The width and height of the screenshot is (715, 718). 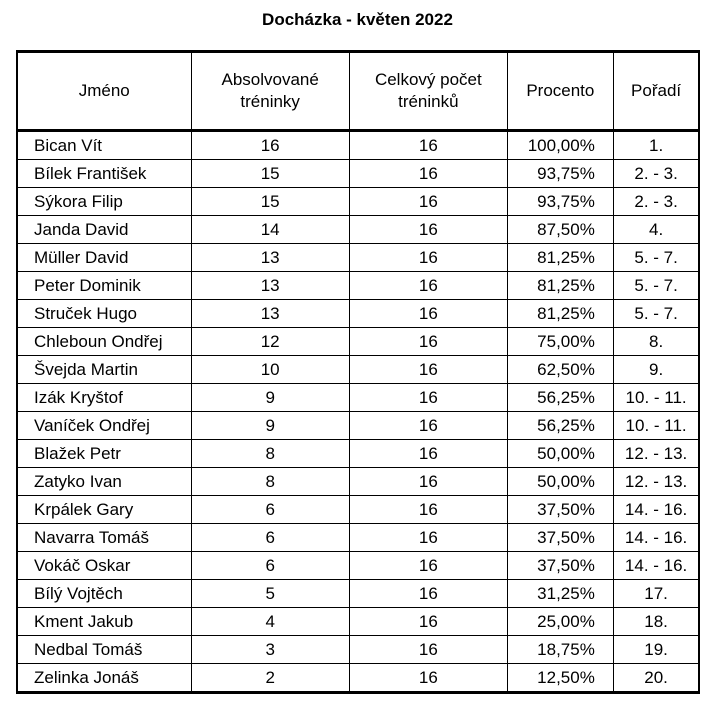 I want to click on table-row: Struček Hugo 13 16 81,25% 5. - 7., so click(x=358, y=313).